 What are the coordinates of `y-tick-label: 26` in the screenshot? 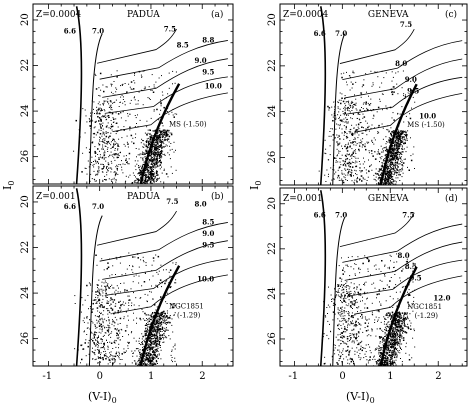 It's located at (272, 157).